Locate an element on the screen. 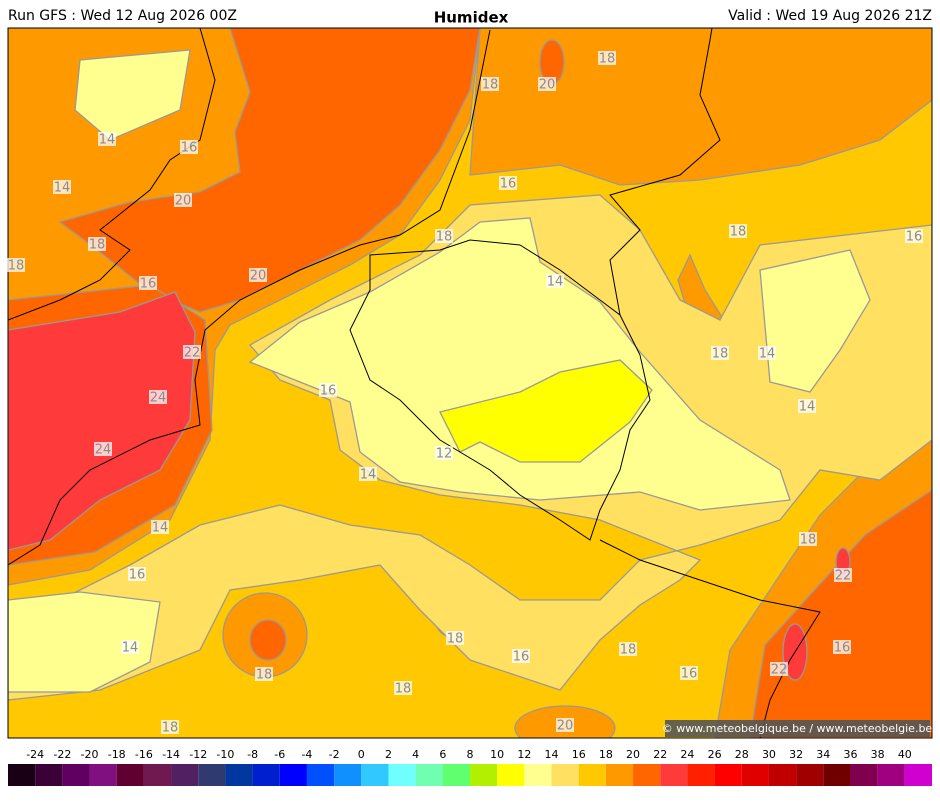 The image size is (940, 804). colorbar-tick-label: -8 is located at coordinates (252, 754).